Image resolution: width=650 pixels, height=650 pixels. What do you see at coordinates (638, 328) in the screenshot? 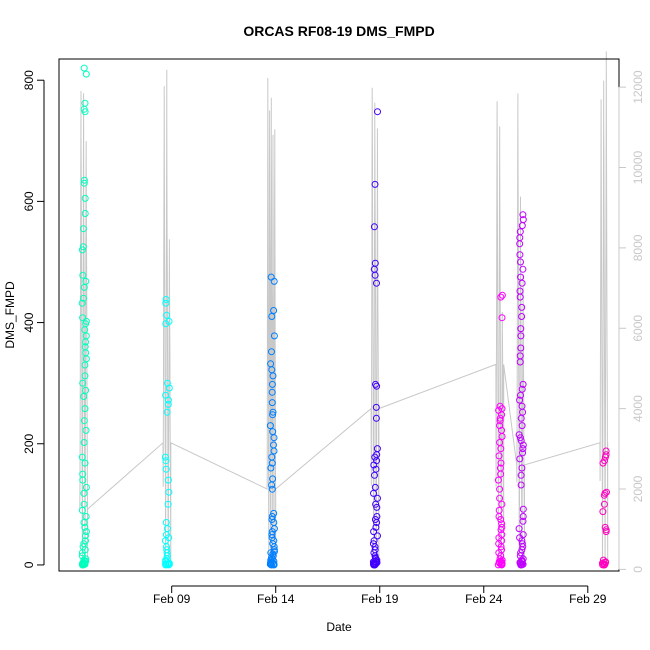
I see `y2-tick-label: 6000` at bounding box center [638, 328].